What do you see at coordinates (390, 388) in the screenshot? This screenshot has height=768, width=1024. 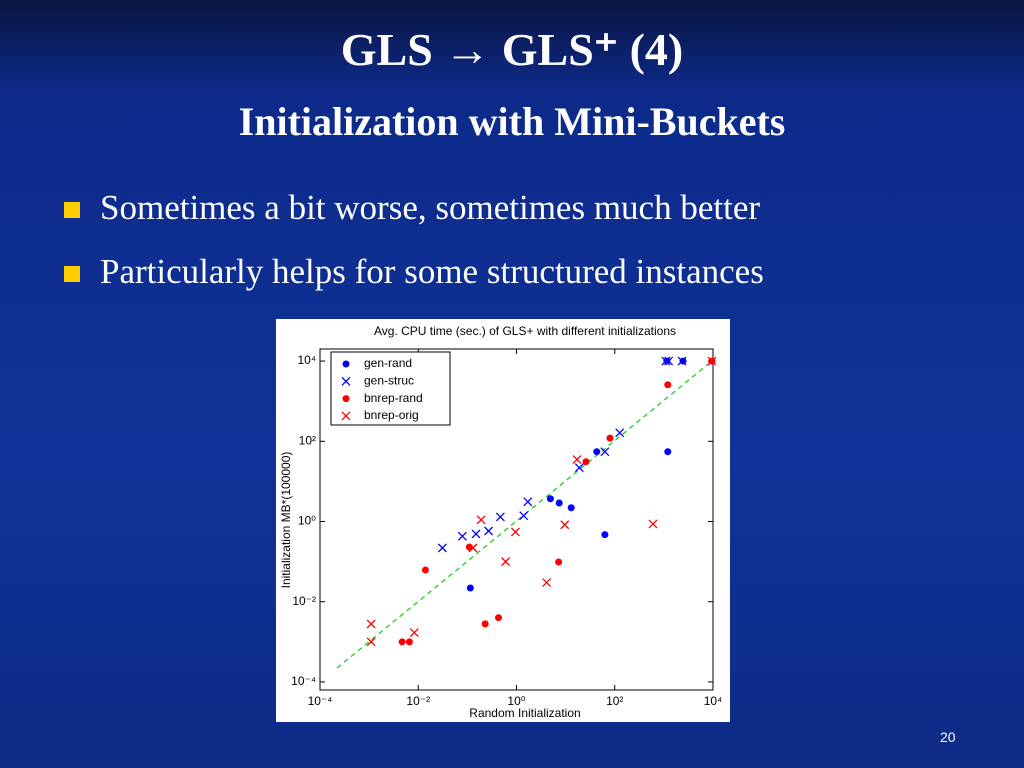 I see `legend-box` at bounding box center [390, 388].